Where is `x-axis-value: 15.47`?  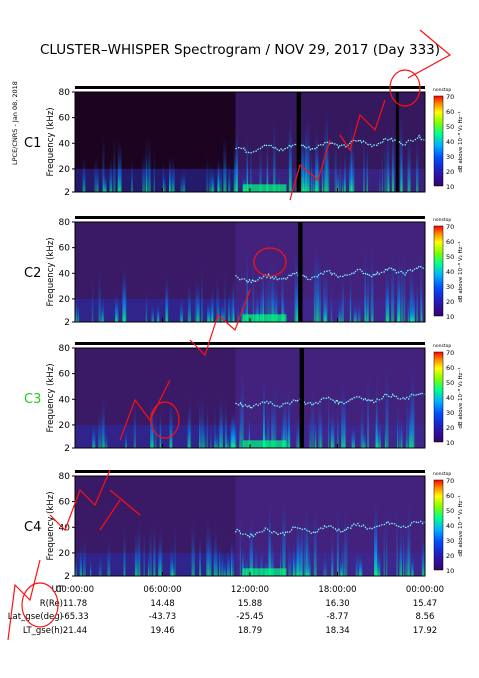 x-axis-value: 15.47 is located at coordinates (425, 604).